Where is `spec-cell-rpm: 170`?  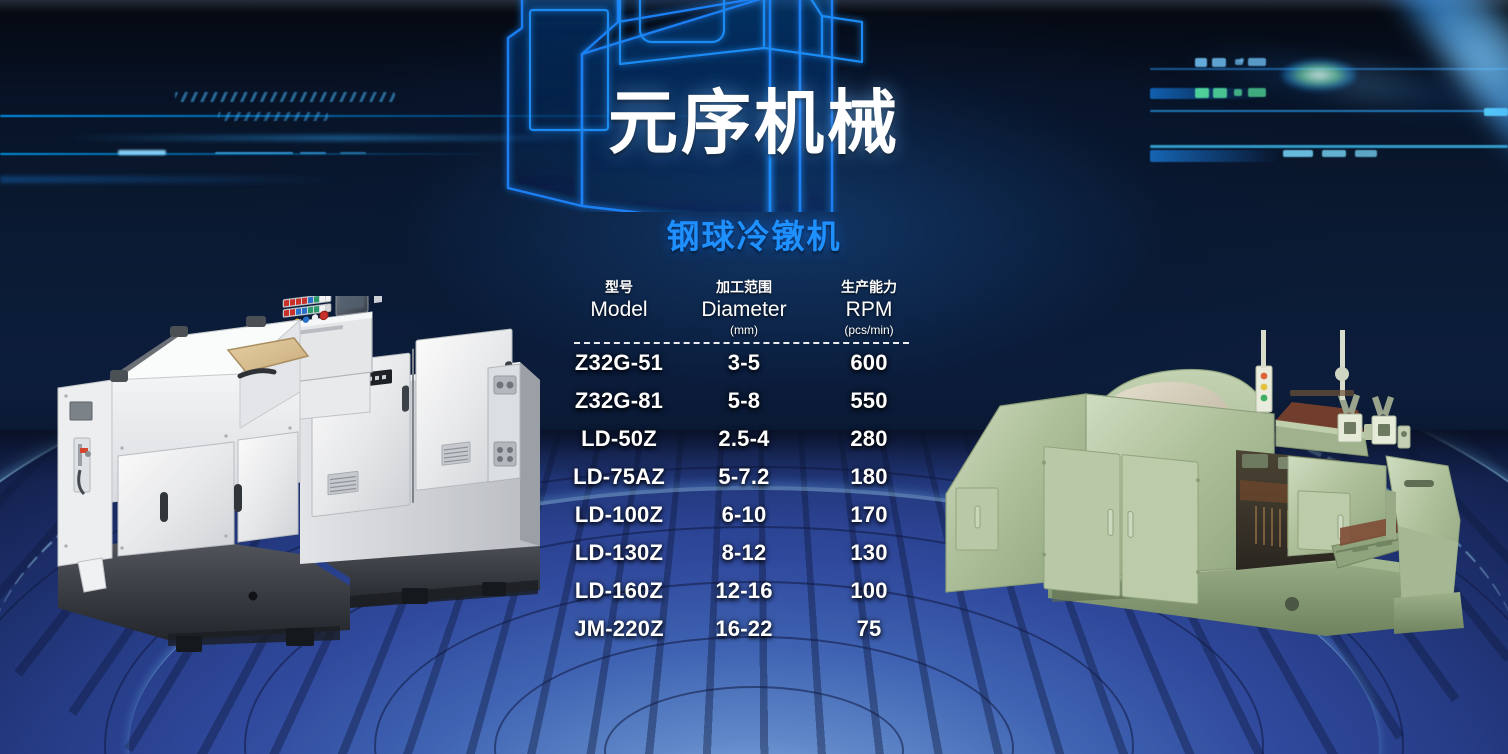
spec-cell-rpm: 170 is located at coordinates (869, 514).